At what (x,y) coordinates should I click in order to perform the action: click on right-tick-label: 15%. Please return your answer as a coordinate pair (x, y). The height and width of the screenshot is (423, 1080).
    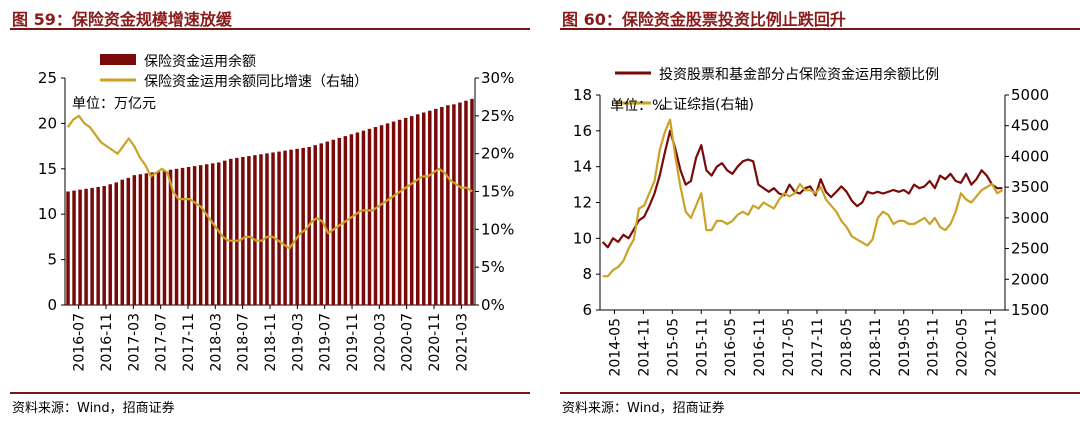
    Looking at the image, I should click on (497, 192).